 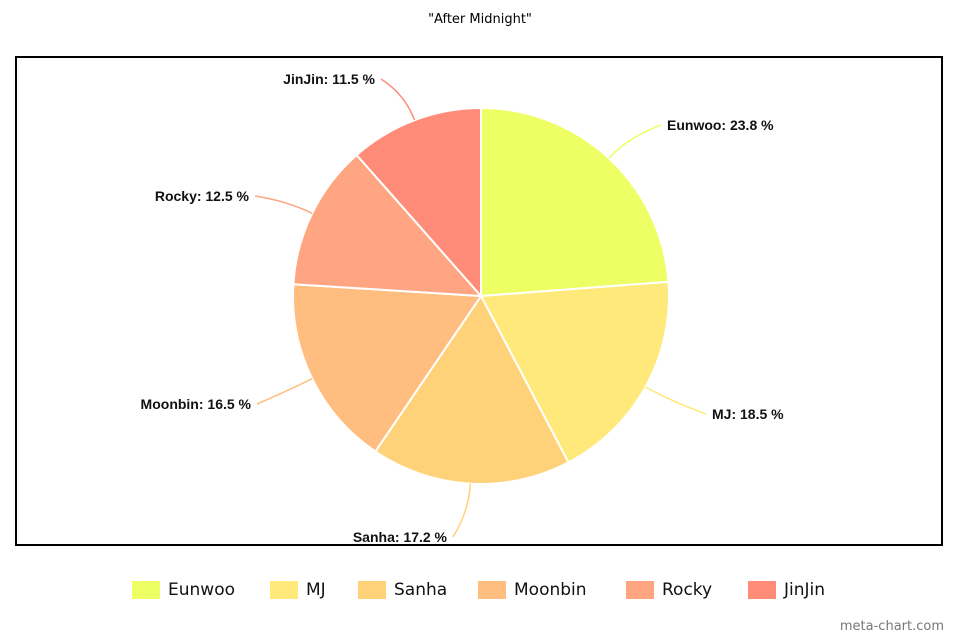 I want to click on watermark: meta-chart.com, so click(x=891, y=626).